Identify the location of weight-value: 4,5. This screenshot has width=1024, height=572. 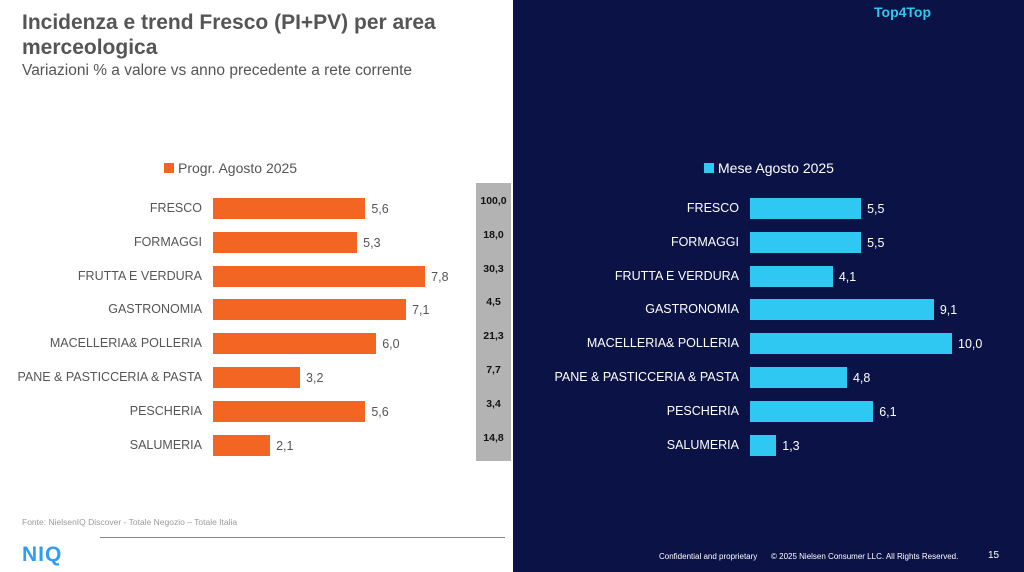
(493, 302).